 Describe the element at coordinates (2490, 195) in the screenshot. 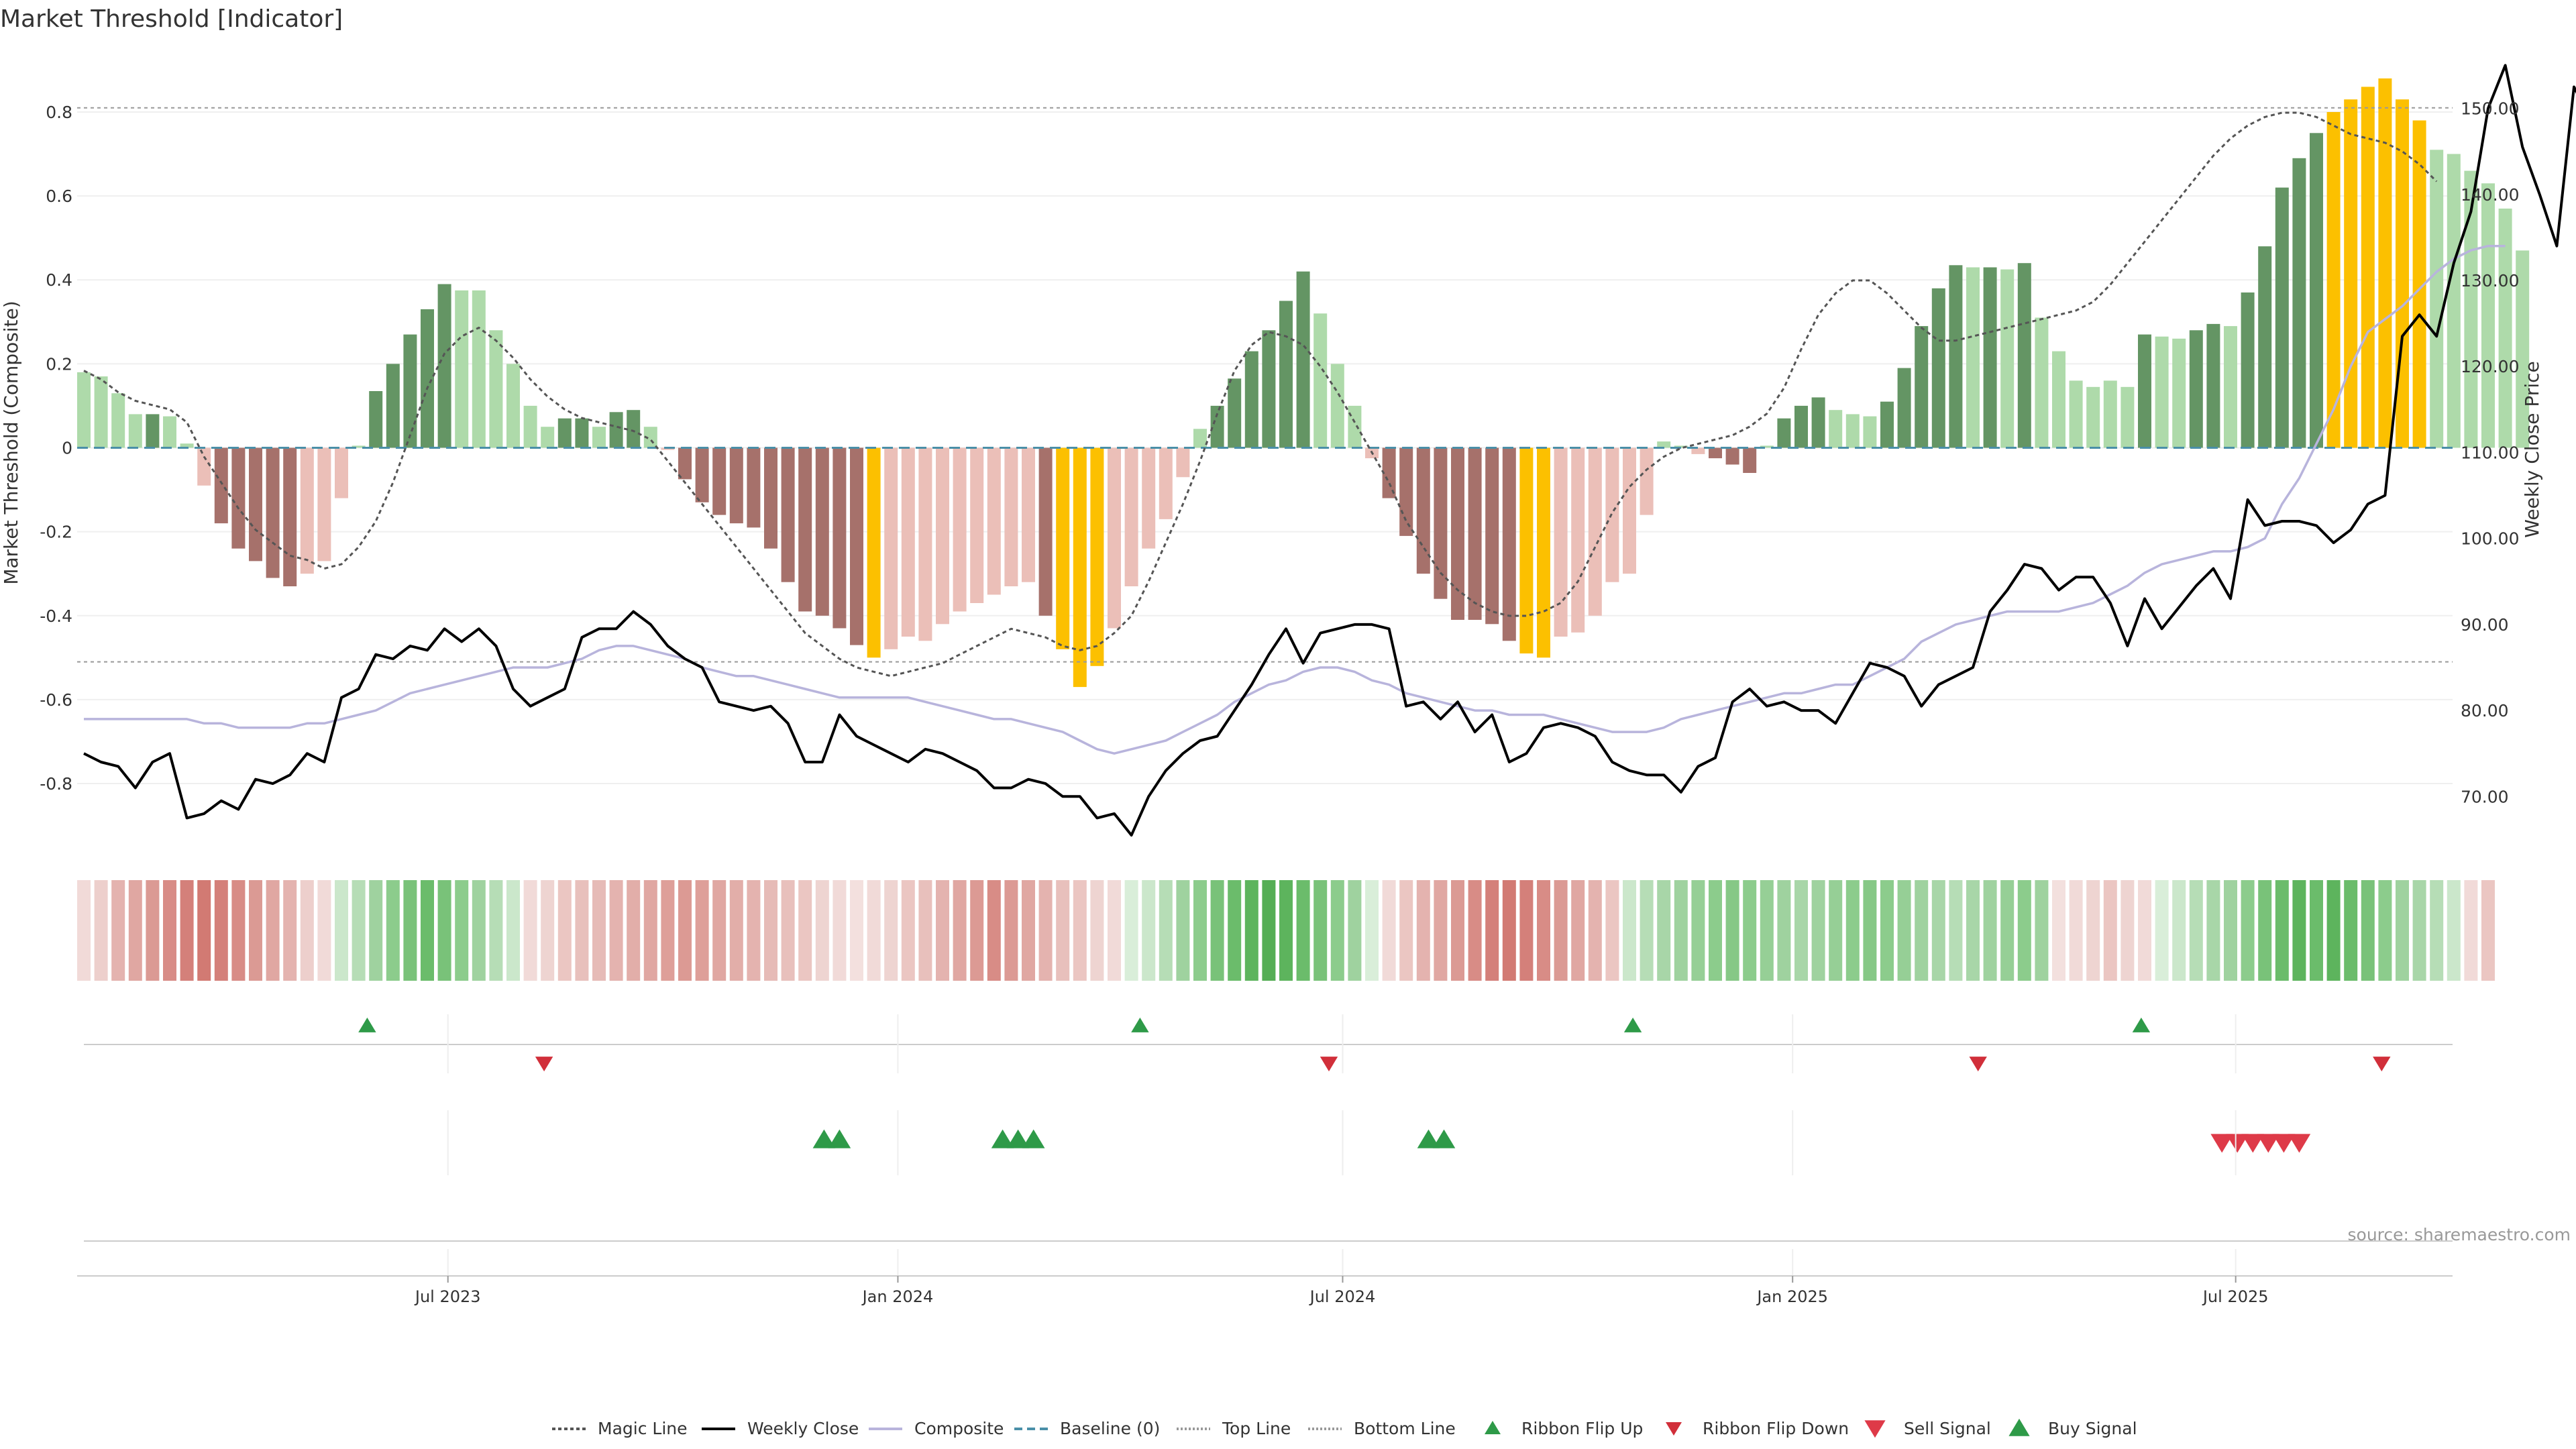

I see `right-tick-label: 140.00` at that location.